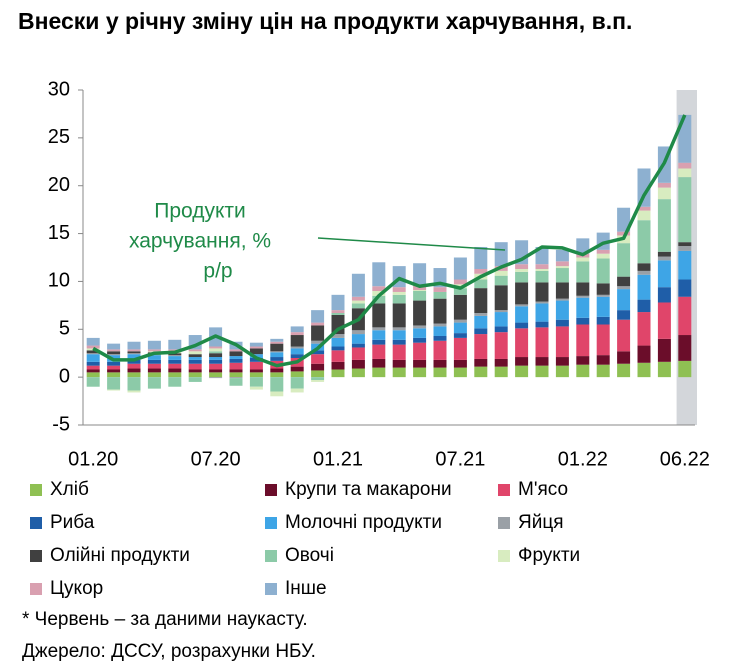  Describe the element at coordinates (217, 271) in the screenshot. I see `annotation: р/р` at that location.